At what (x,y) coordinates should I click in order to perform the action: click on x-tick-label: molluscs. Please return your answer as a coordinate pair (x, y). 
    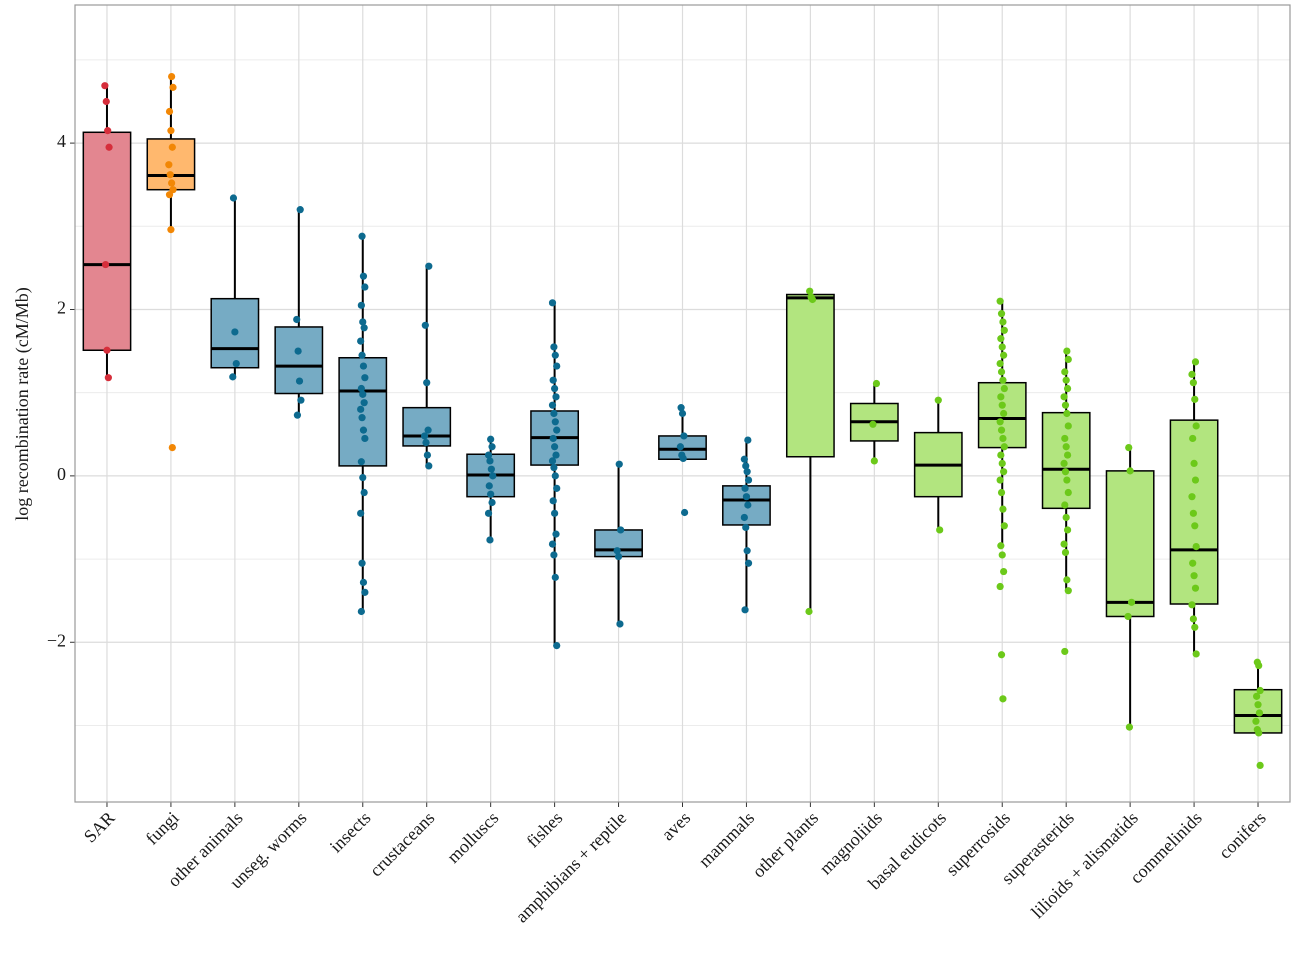
    Looking at the image, I should click on (472, 837).